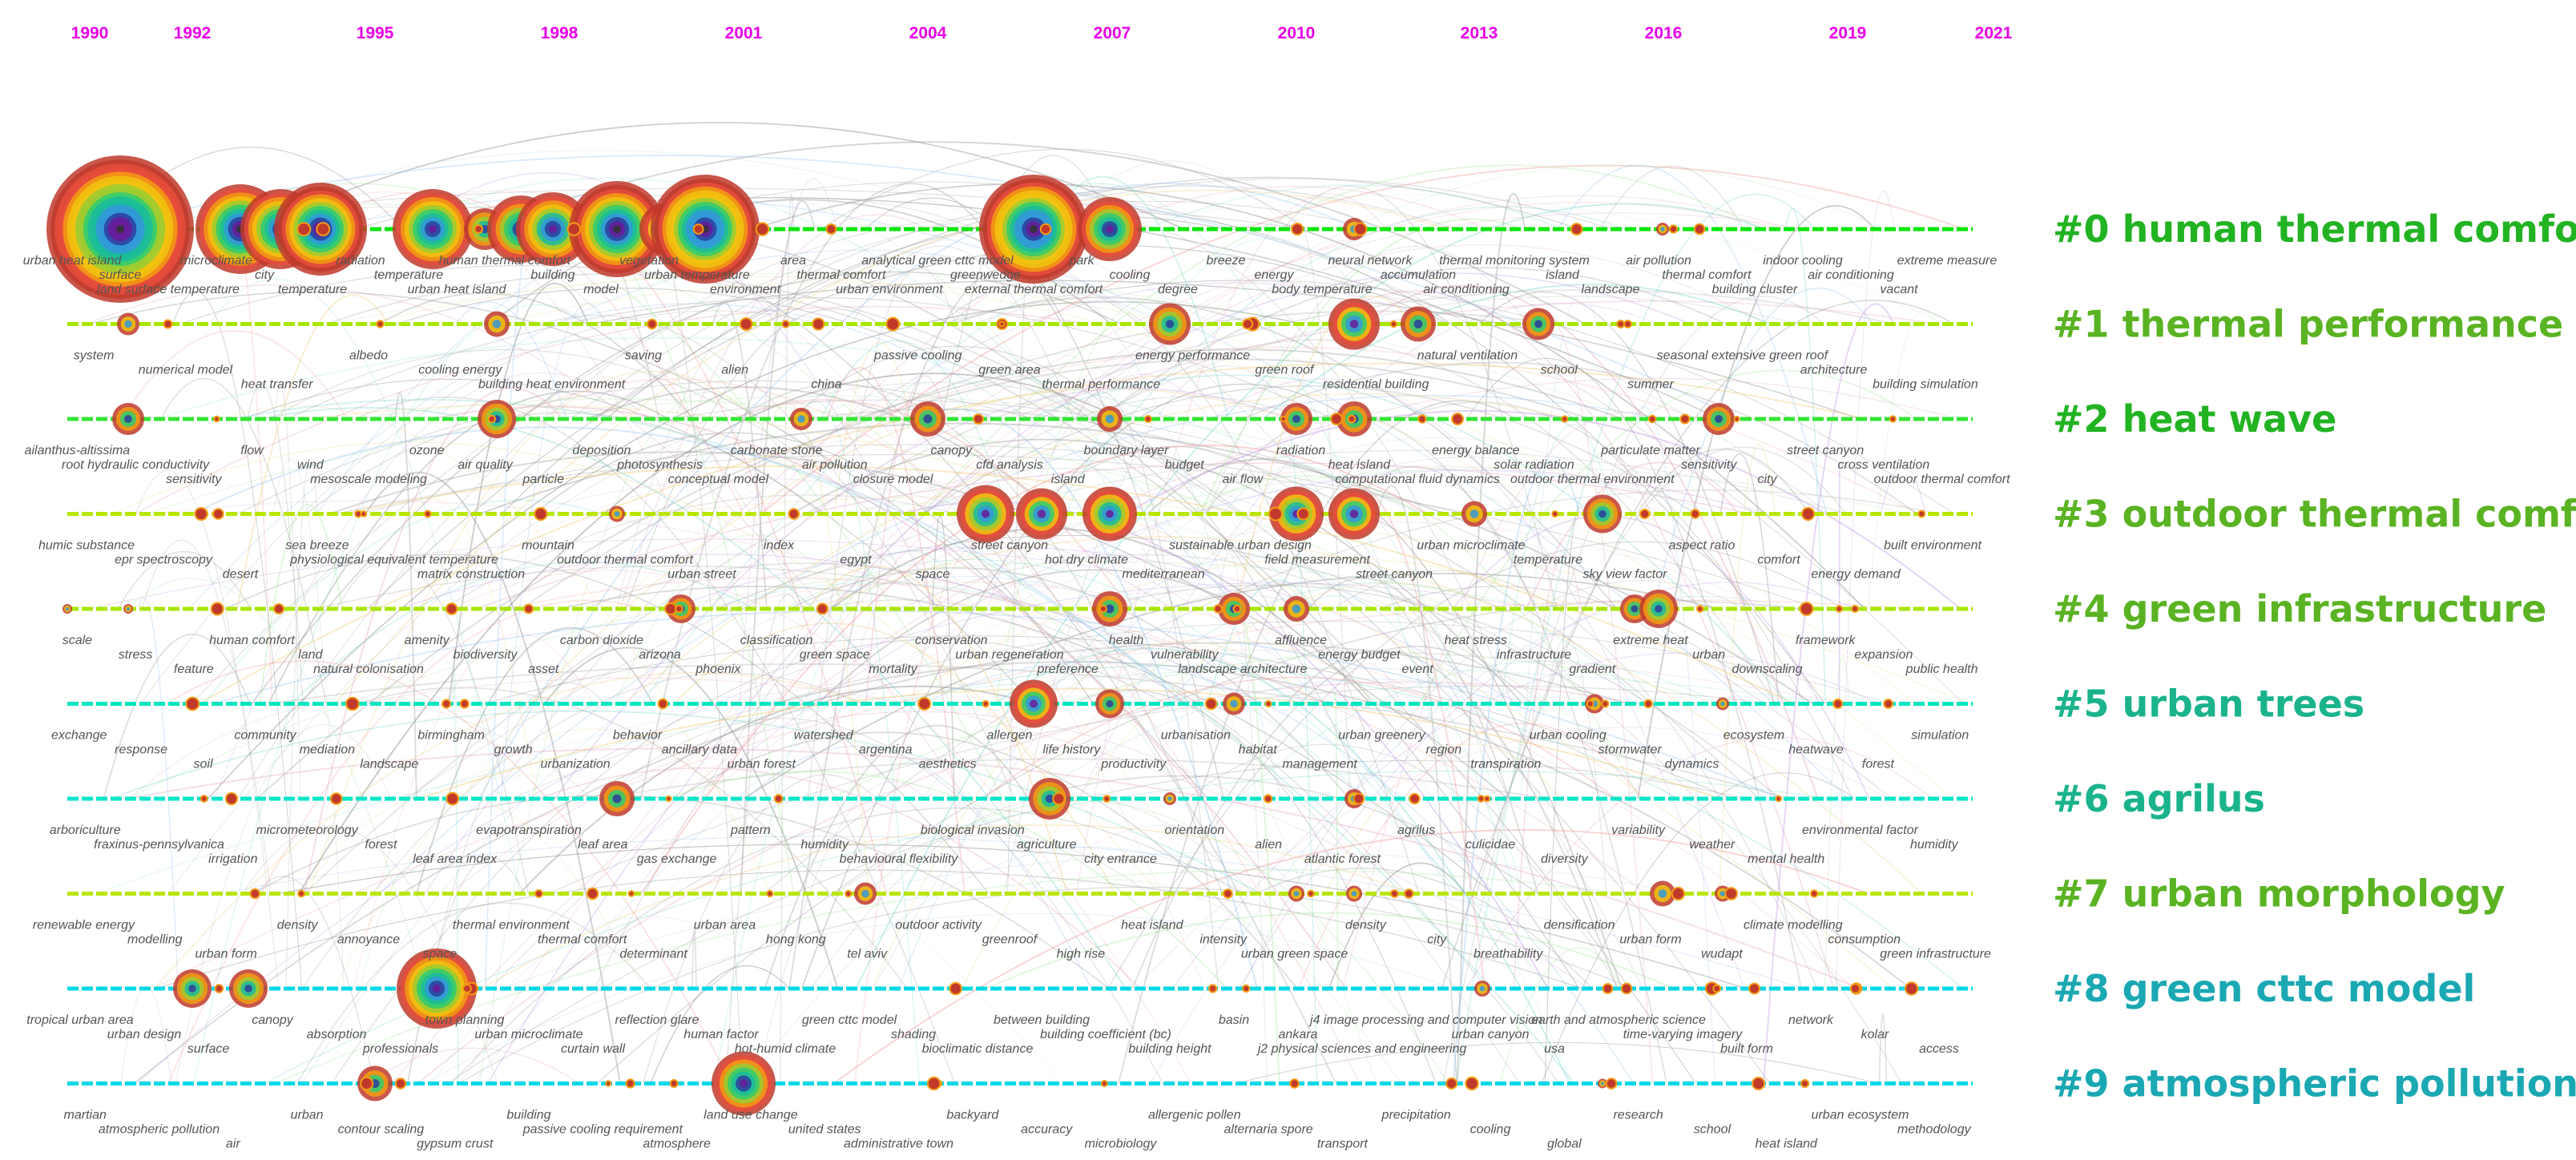  What do you see at coordinates (1366, 925) in the screenshot?
I see `keyword-label: density` at bounding box center [1366, 925].